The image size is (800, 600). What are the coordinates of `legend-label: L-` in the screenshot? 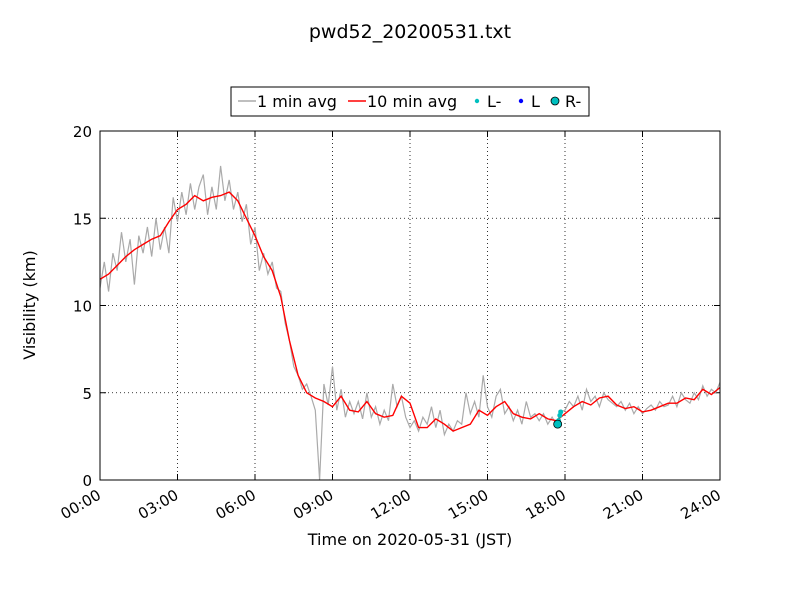 It's located at (494, 101).